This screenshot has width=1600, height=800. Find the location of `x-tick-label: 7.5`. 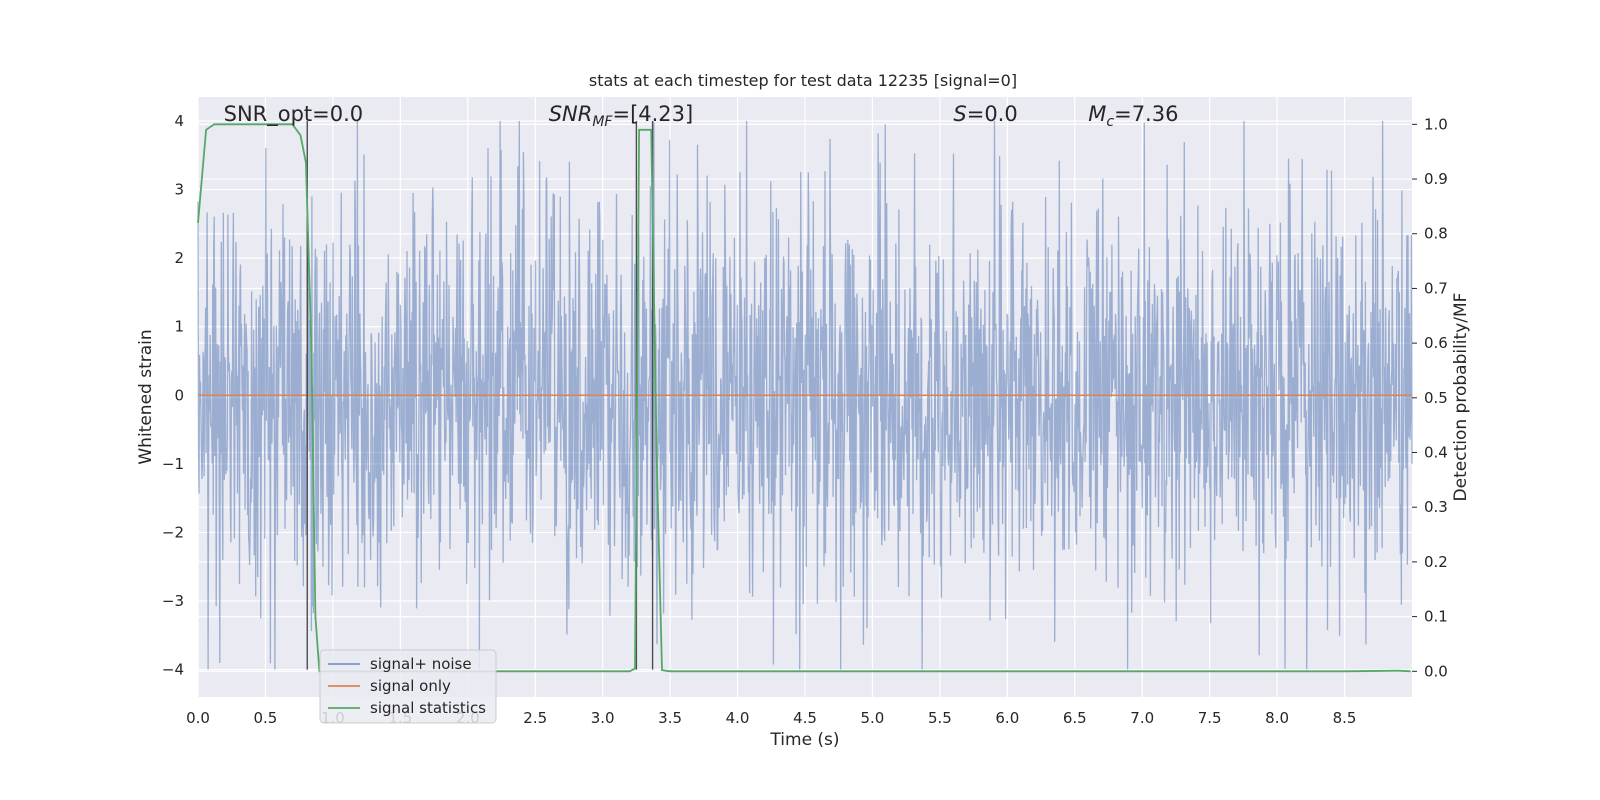

x-tick-label: 7.5 is located at coordinates (1210, 718).